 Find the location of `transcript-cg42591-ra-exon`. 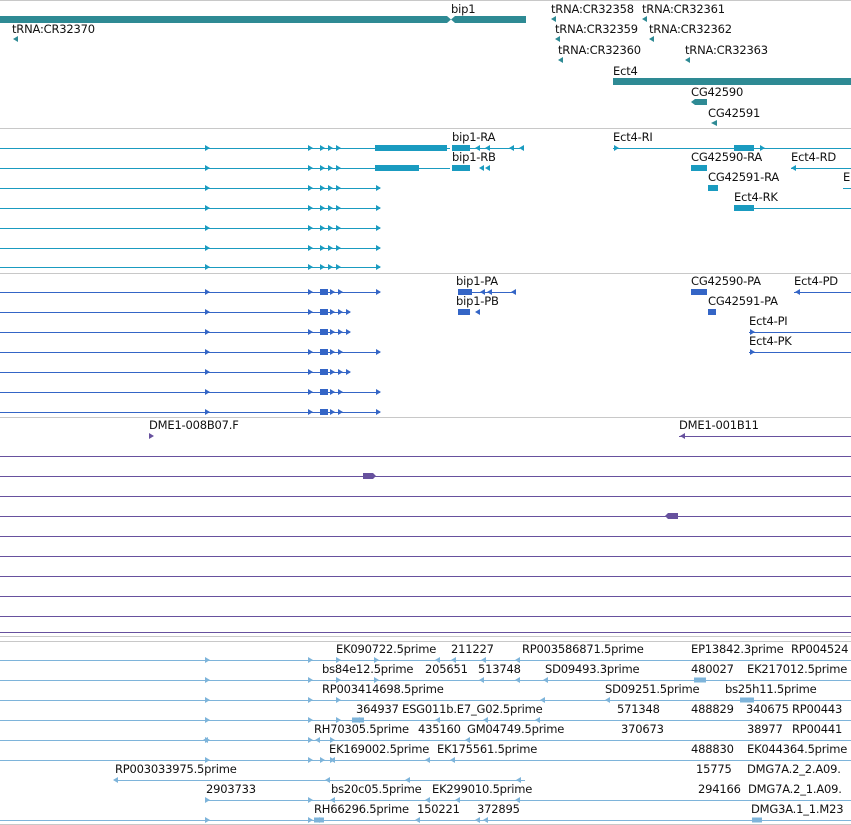

transcript-cg42591-ra-exon is located at coordinates (713, 188).